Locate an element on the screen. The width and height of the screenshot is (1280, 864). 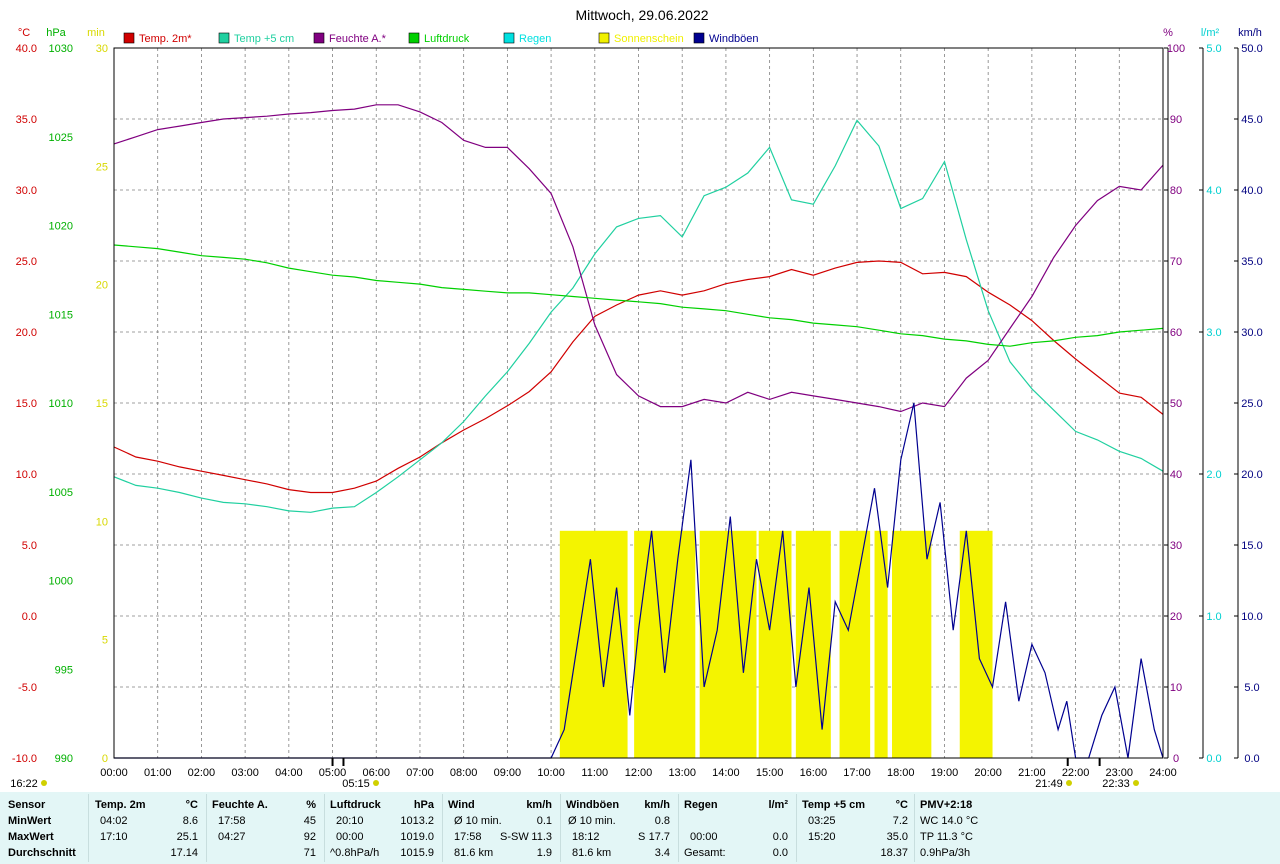
rain-total-label: Gesamt: is located at coordinates (705, 853).